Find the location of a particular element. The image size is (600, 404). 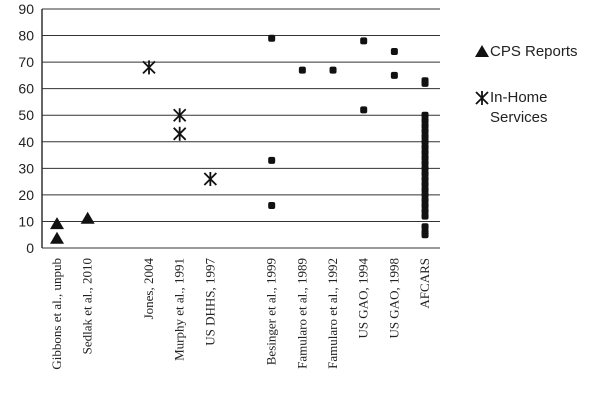

y-tick-label: 30 is located at coordinates (26, 168).